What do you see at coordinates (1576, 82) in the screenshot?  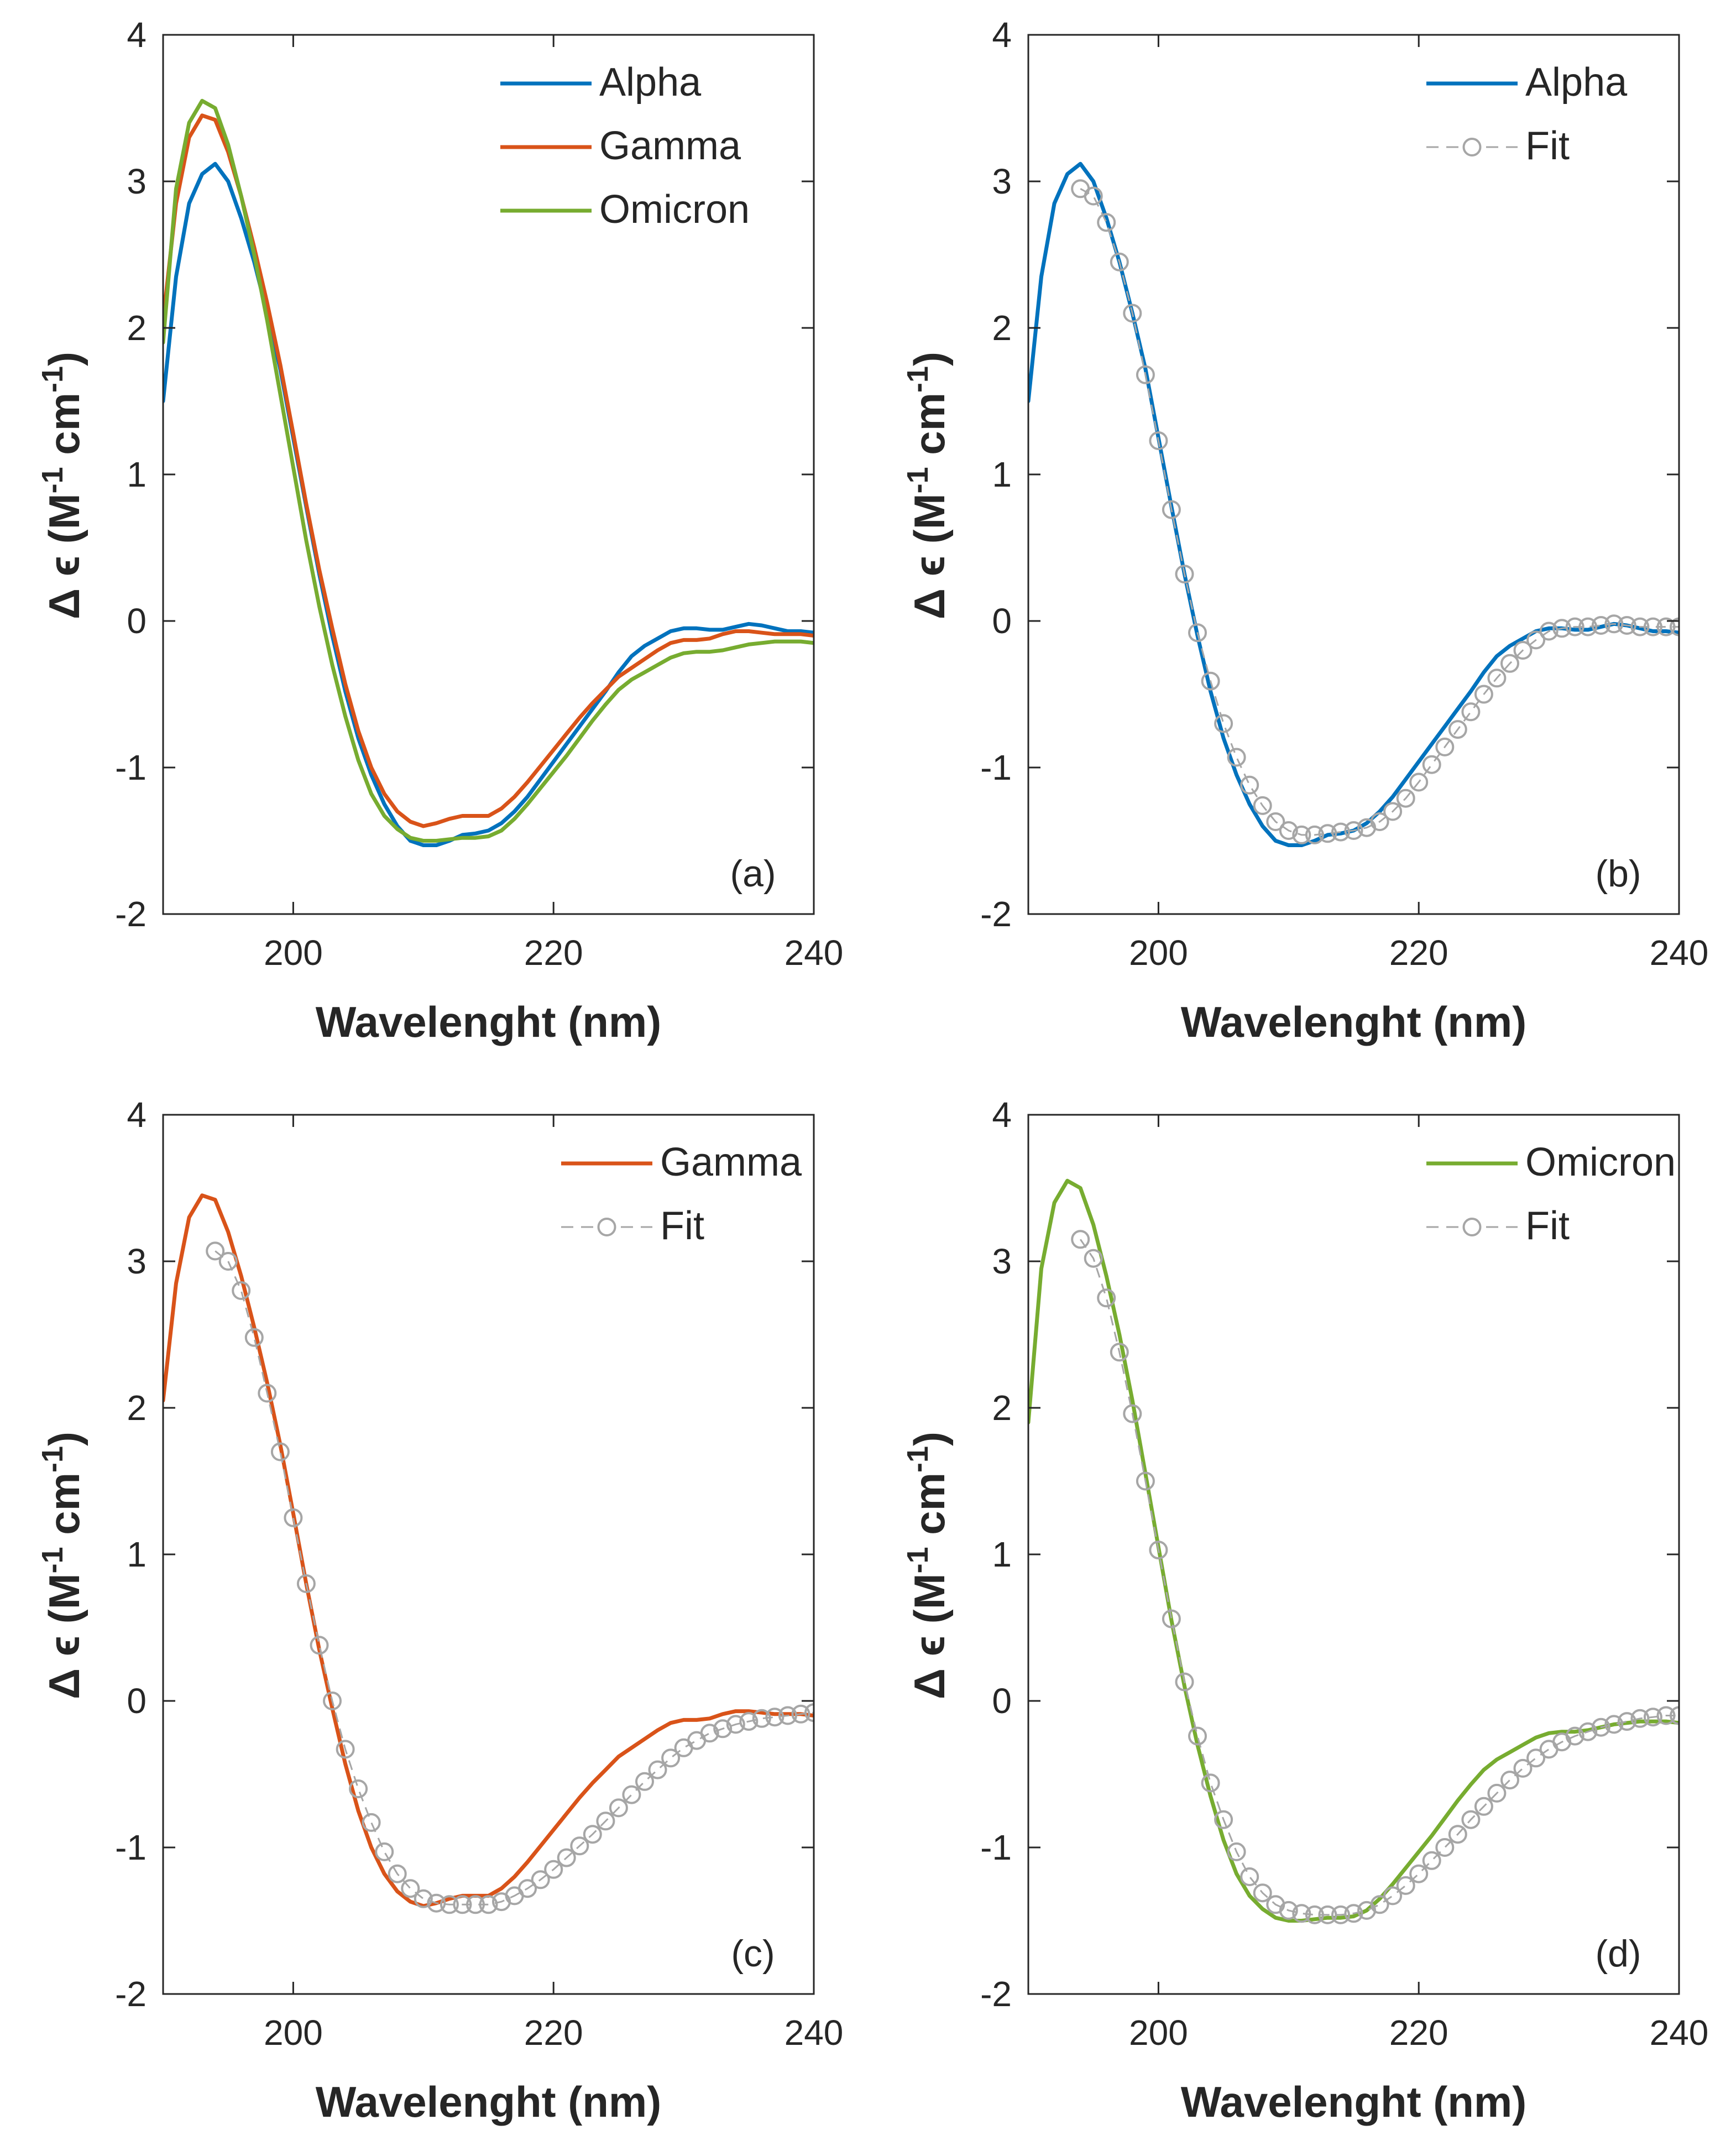 I see `legend-entry-alpha: Alpha` at bounding box center [1576, 82].